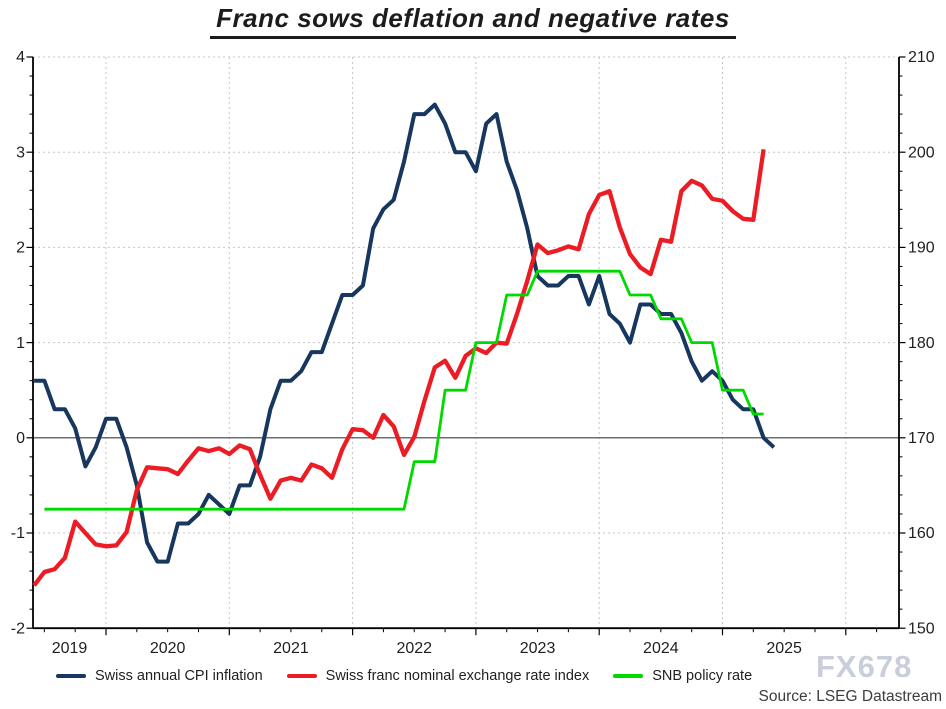  Describe the element at coordinates (71, 676) in the screenshot. I see `cpi-line-swatch` at that location.